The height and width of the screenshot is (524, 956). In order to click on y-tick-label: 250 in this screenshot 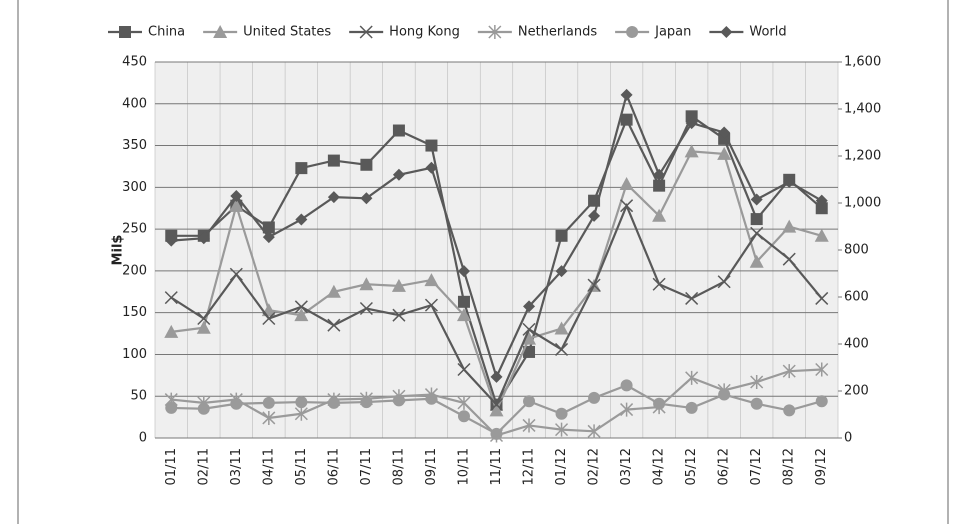, I will do `click(134, 229)`.